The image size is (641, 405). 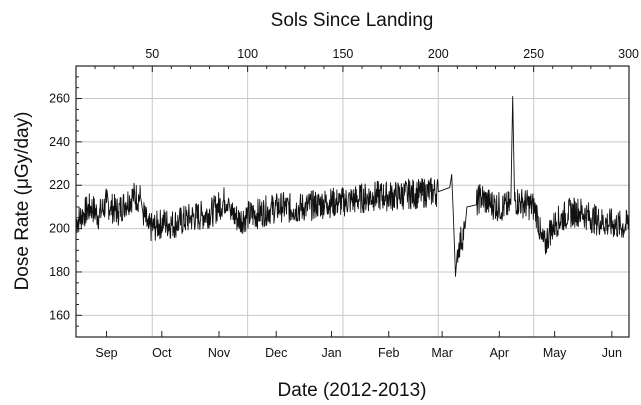 I want to click on top-tick-label: 100, so click(x=247, y=54).